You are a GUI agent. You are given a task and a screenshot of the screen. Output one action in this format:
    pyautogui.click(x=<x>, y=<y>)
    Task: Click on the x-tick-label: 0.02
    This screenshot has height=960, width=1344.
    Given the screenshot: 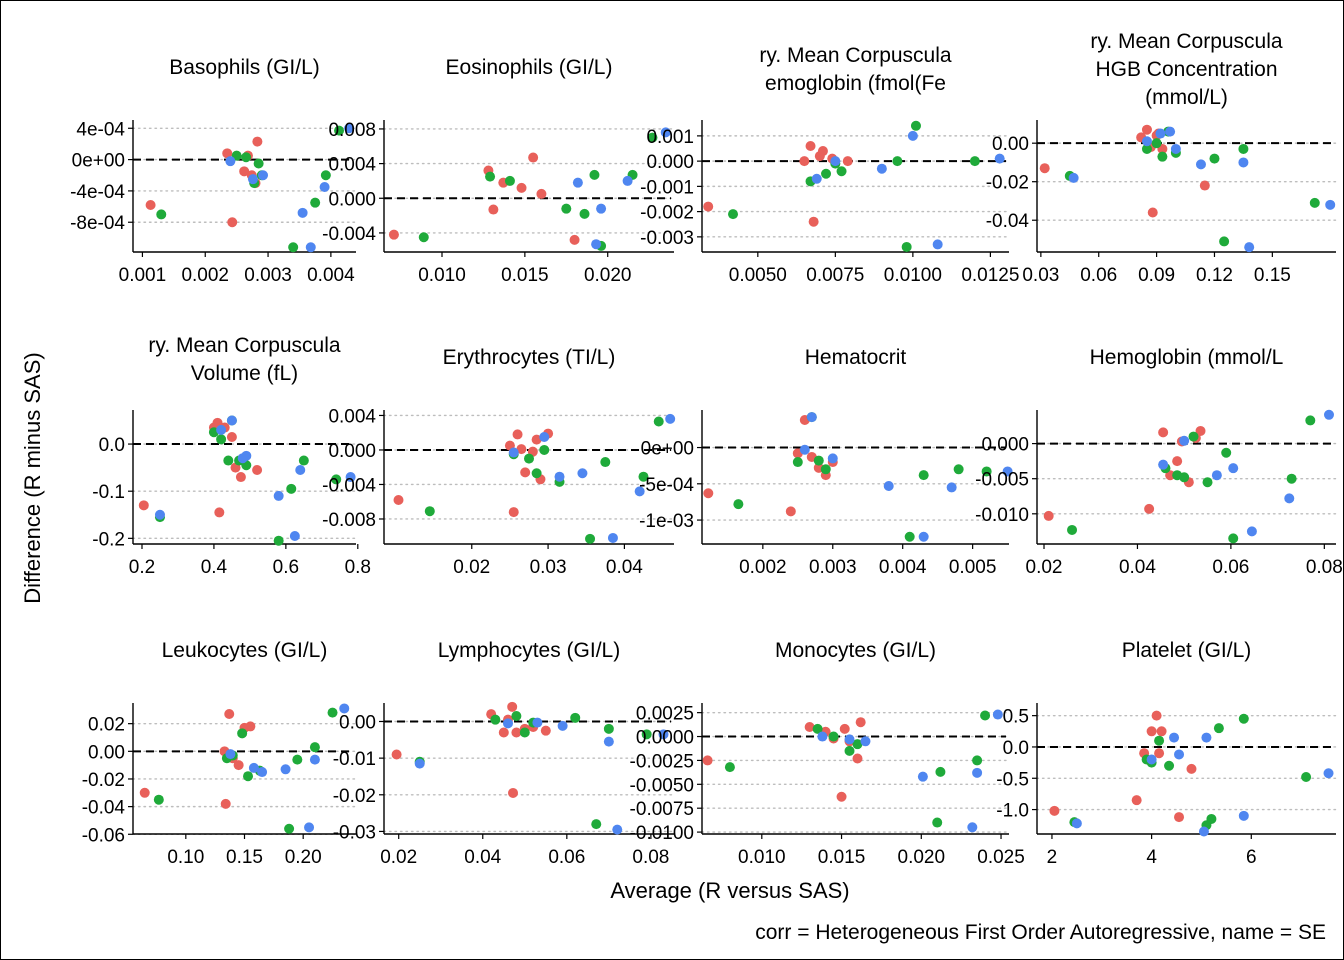 What is the action you would take?
    pyautogui.click(x=398, y=857)
    